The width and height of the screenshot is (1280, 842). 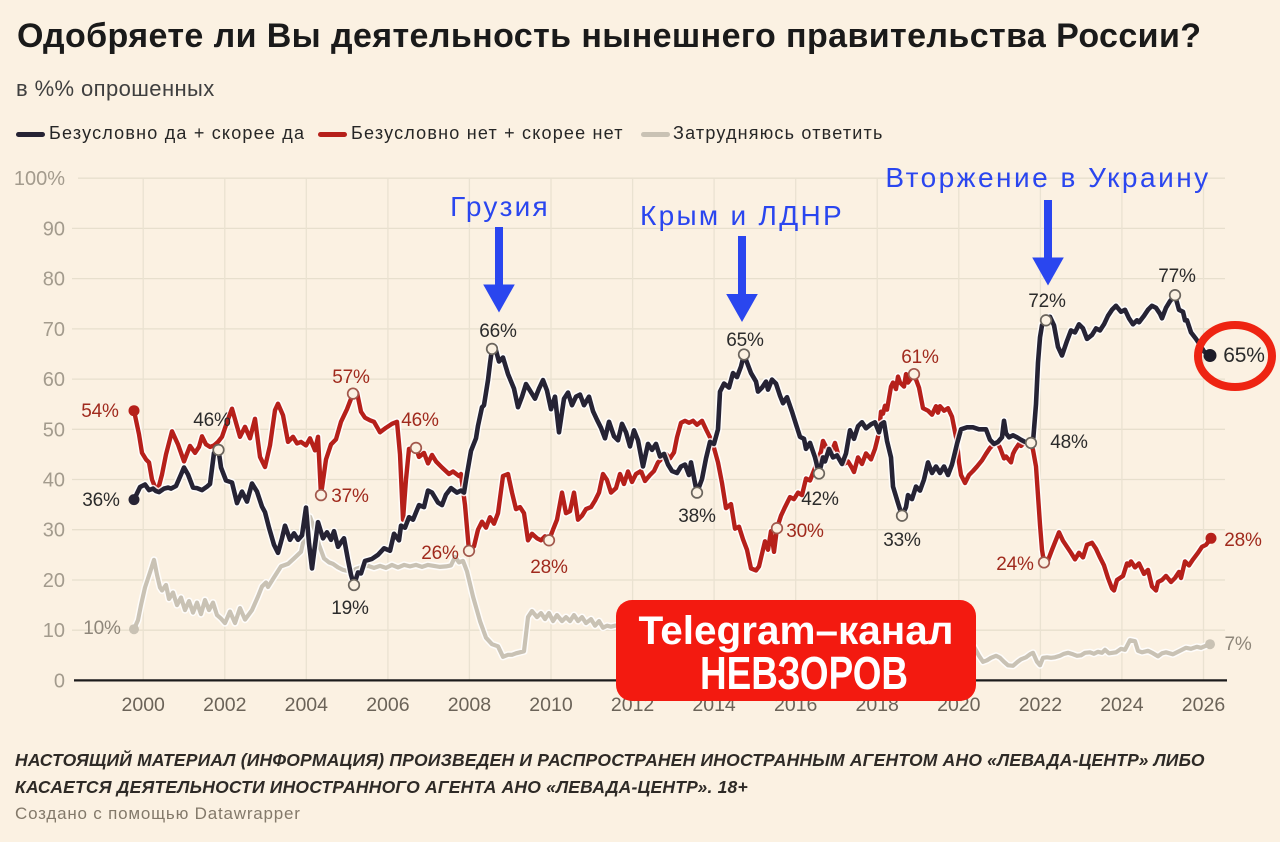 I want to click on svg-text: 72%, so click(x=1047, y=301).